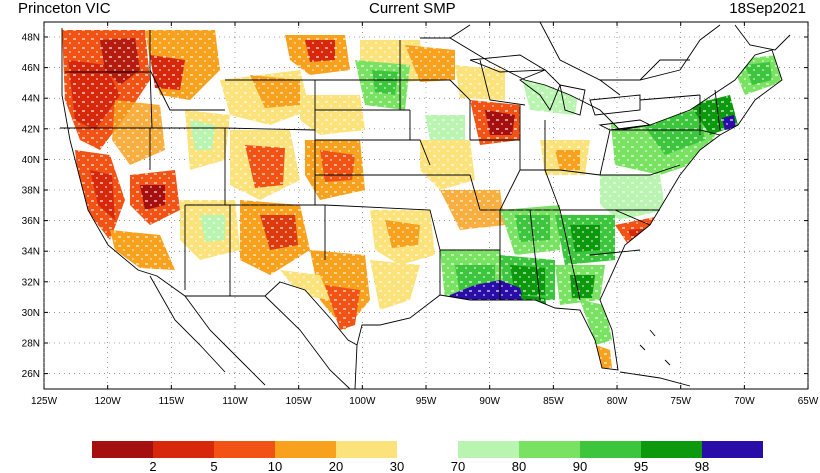  I want to click on colorbar-label: 98, so click(702, 466).